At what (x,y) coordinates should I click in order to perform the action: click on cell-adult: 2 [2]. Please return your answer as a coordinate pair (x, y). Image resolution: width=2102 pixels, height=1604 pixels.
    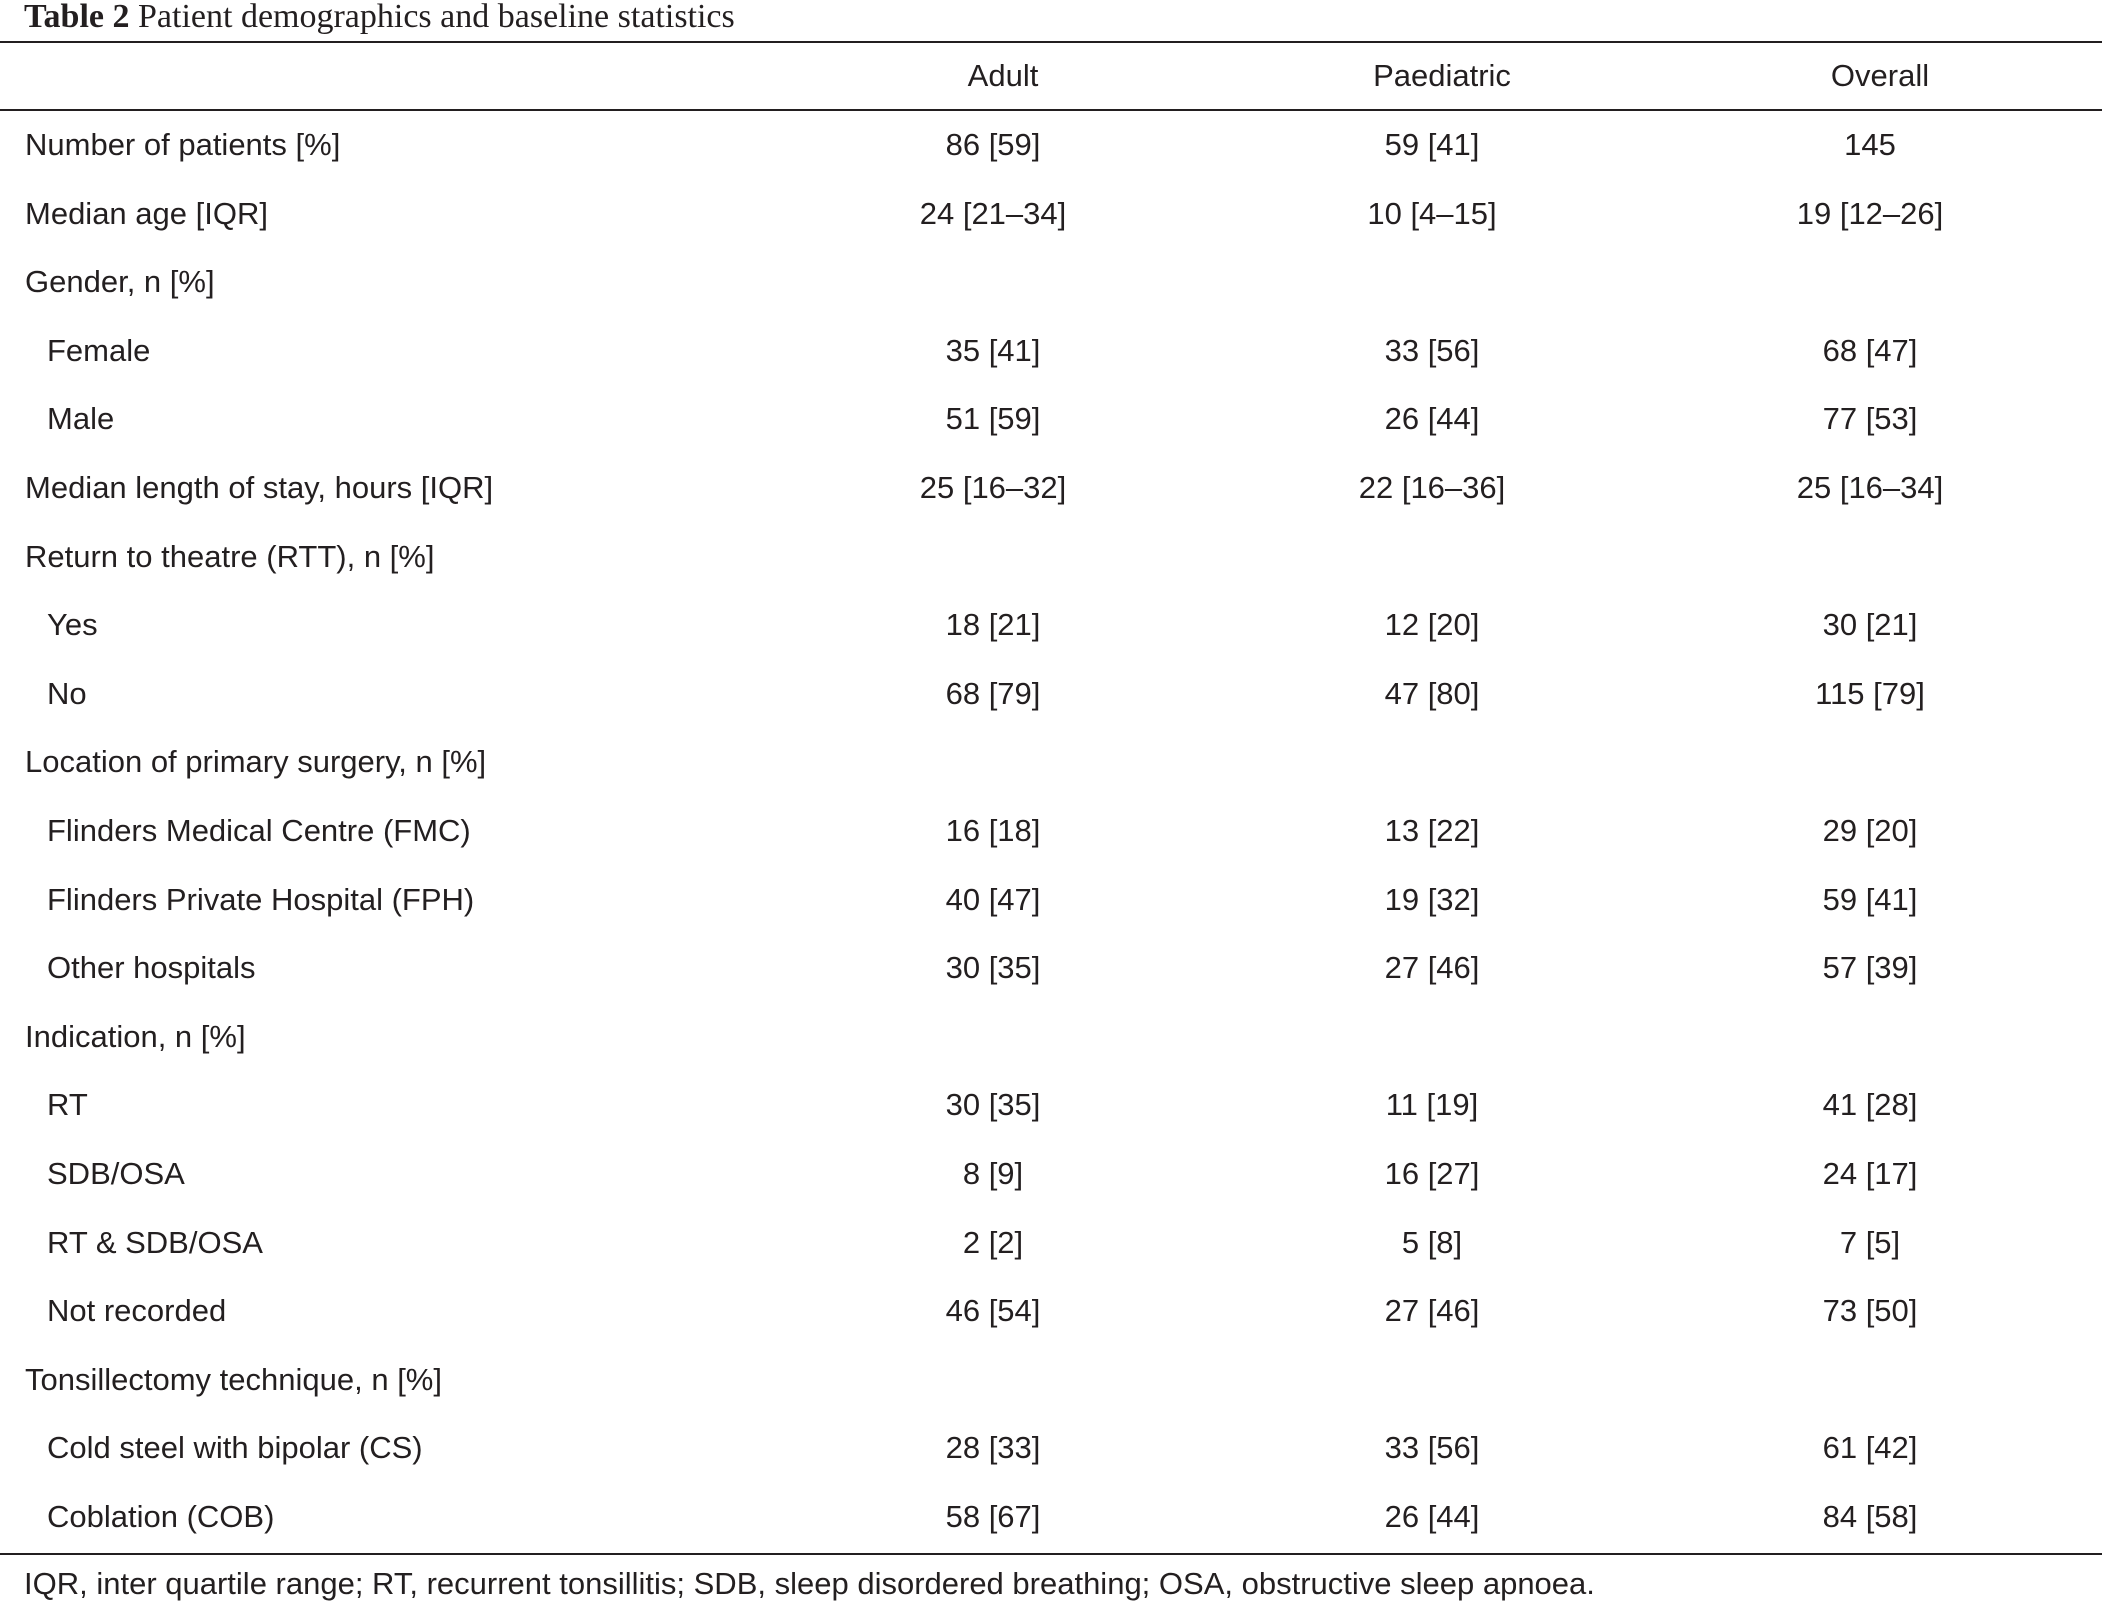
    Looking at the image, I should click on (993, 1242).